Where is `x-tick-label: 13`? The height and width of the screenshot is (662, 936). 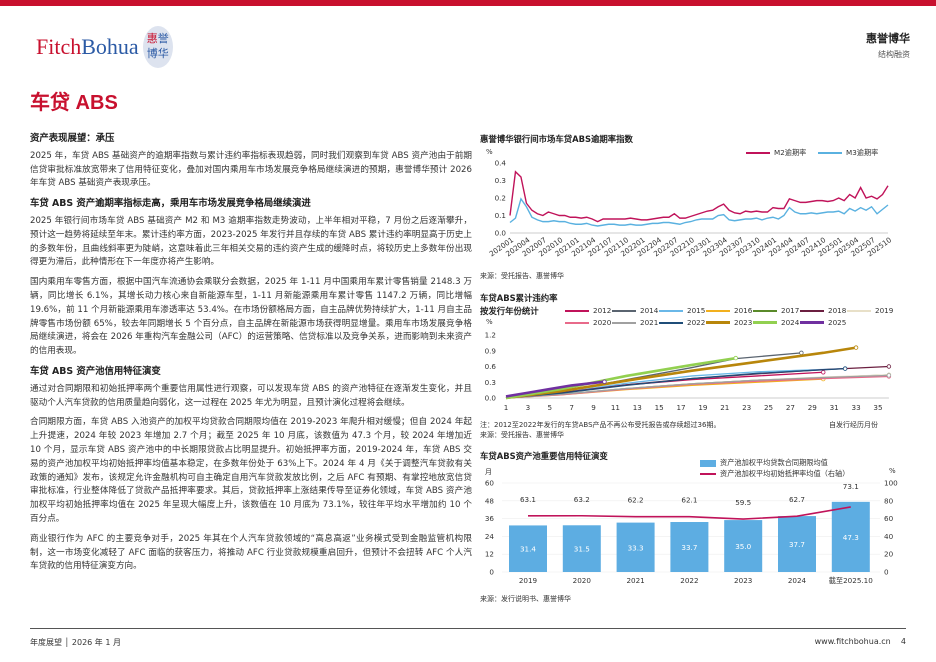
x-tick-label: 13 is located at coordinates (637, 407).